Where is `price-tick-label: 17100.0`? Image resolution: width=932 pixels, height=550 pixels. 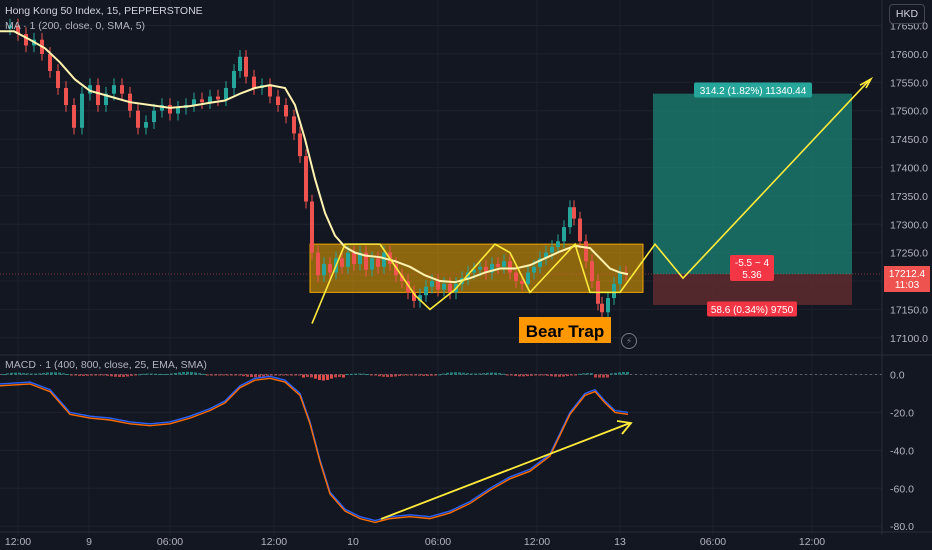 price-tick-label: 17100.0 is located at coordinates (909, 339).